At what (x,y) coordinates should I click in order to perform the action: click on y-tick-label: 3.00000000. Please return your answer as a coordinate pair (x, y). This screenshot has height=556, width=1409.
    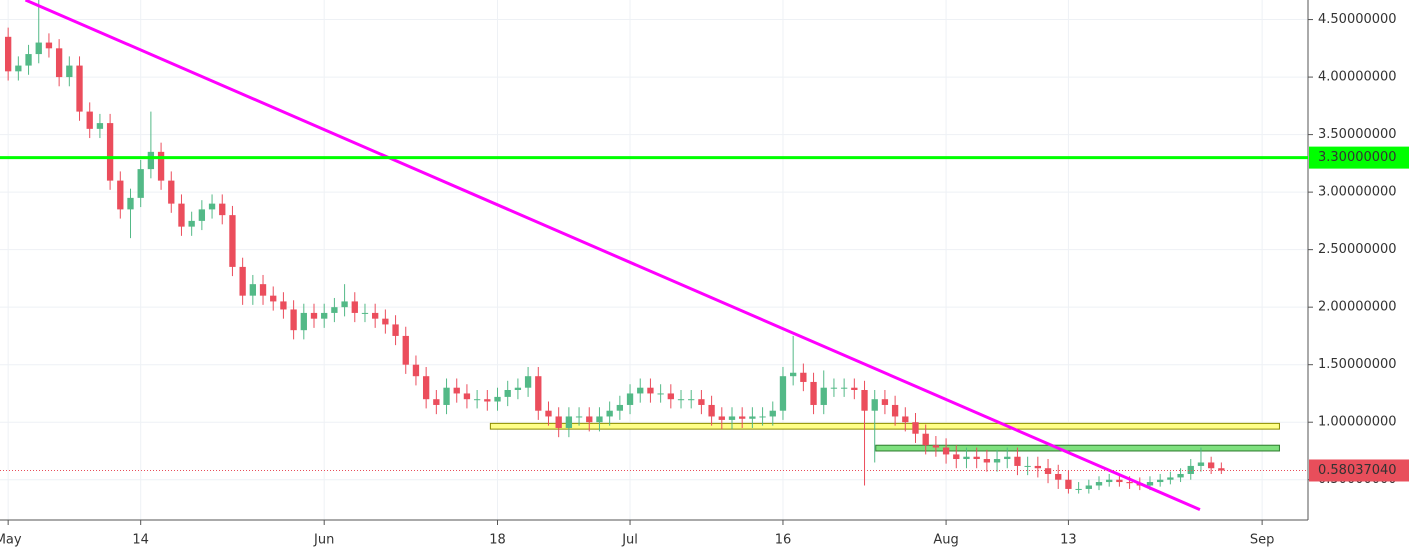
    Looking at the image, I should click on (1357, 192).